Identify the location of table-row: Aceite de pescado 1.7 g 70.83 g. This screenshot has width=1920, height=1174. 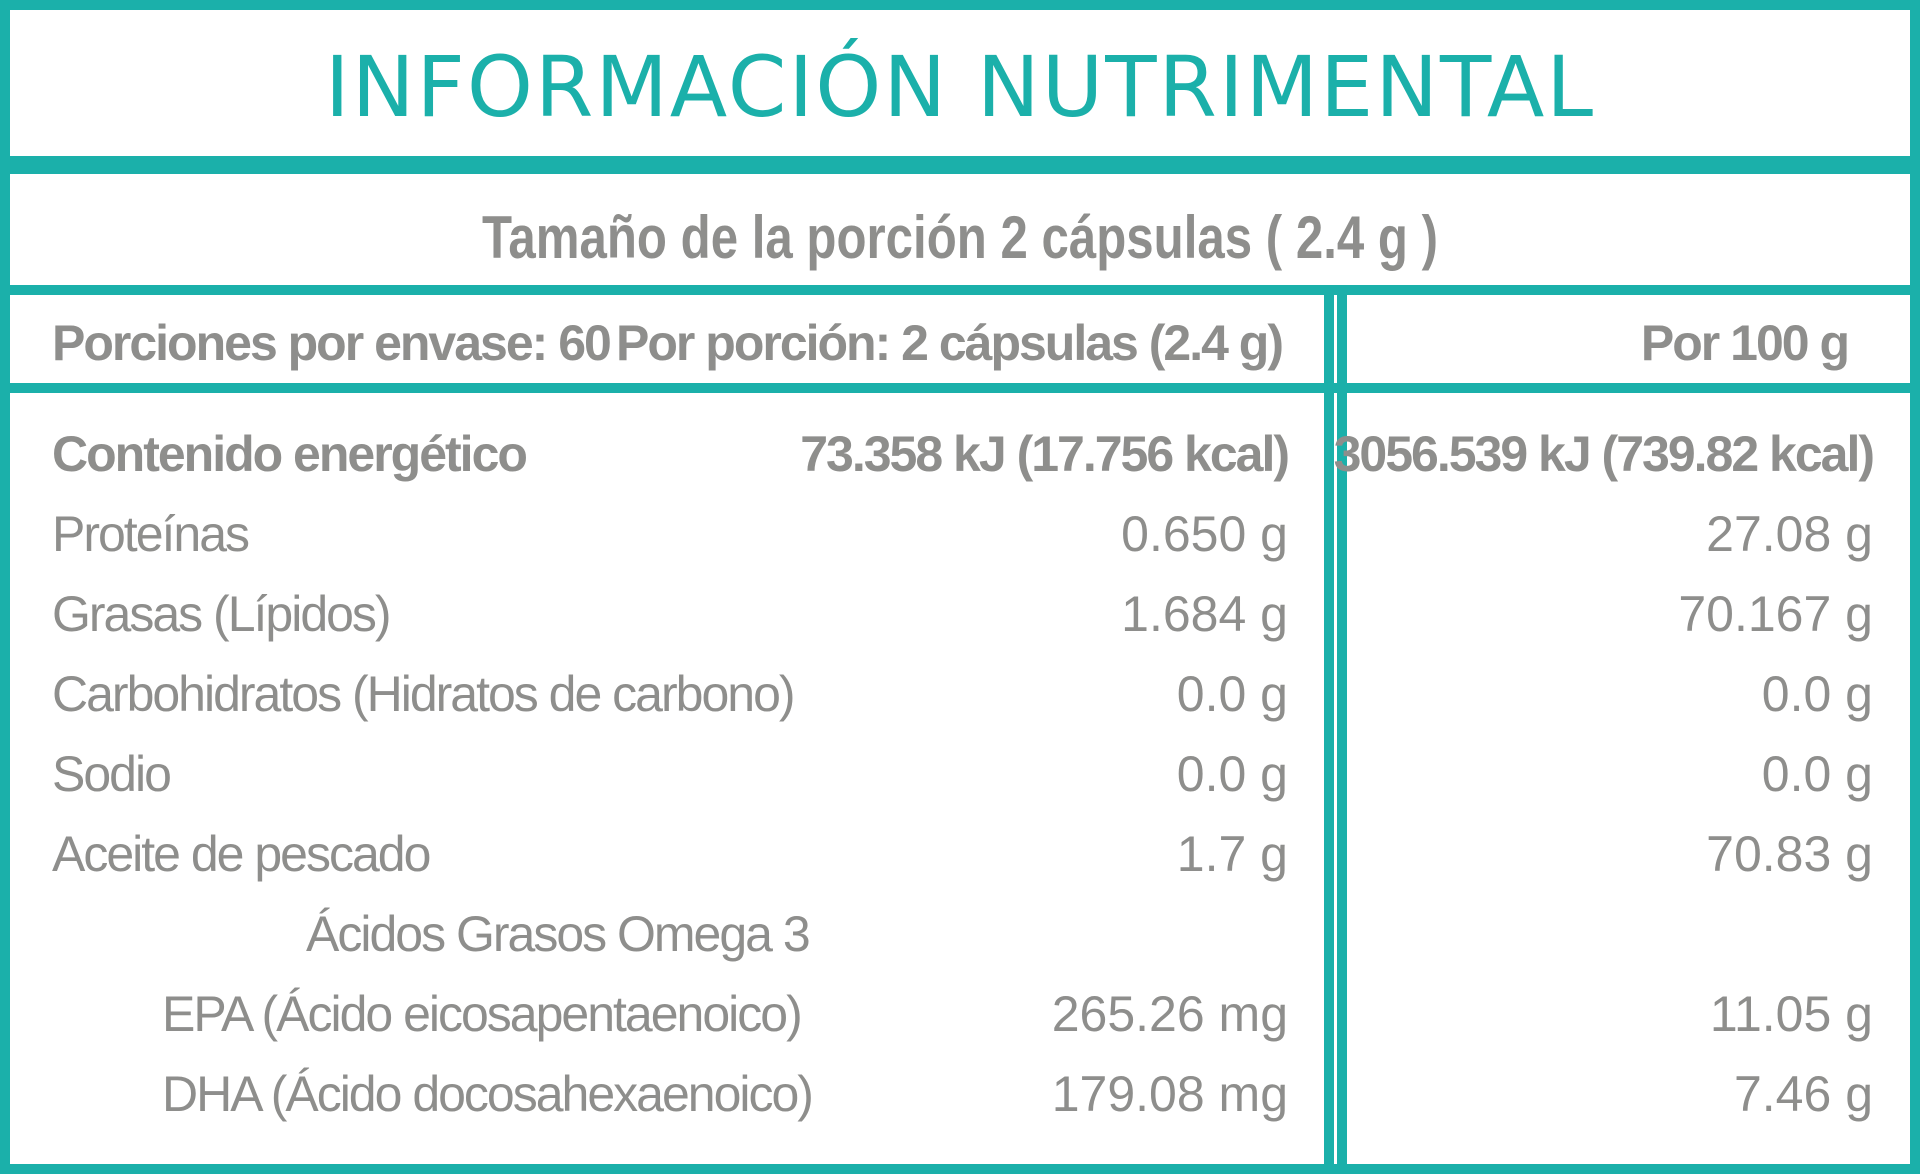
(960, 854).